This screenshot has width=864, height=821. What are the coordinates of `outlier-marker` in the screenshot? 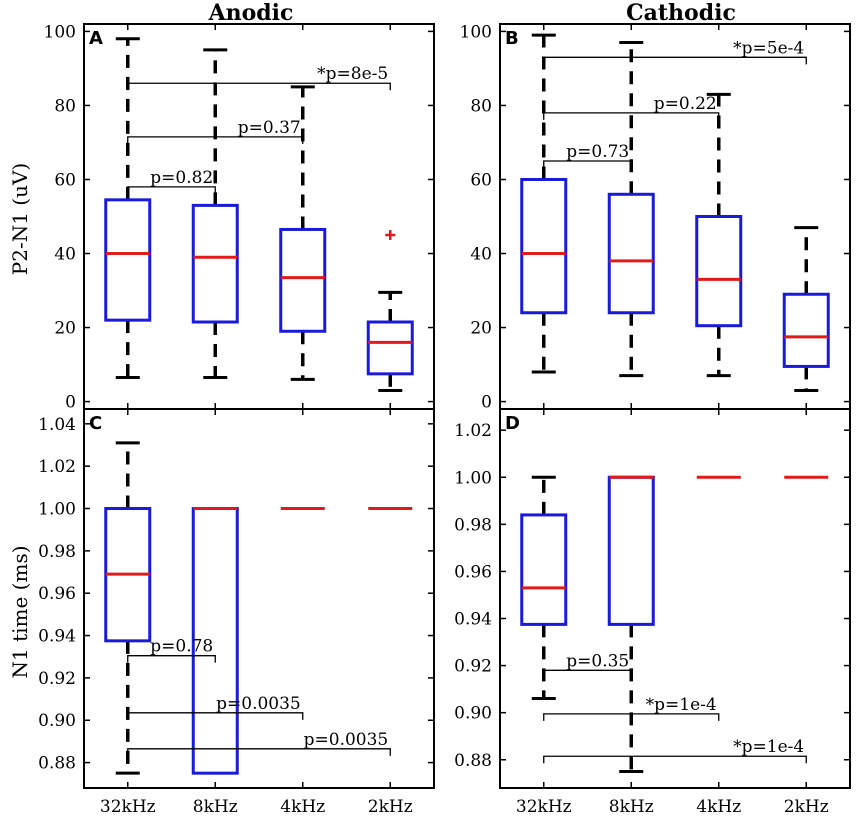 It's located at (390, 235).